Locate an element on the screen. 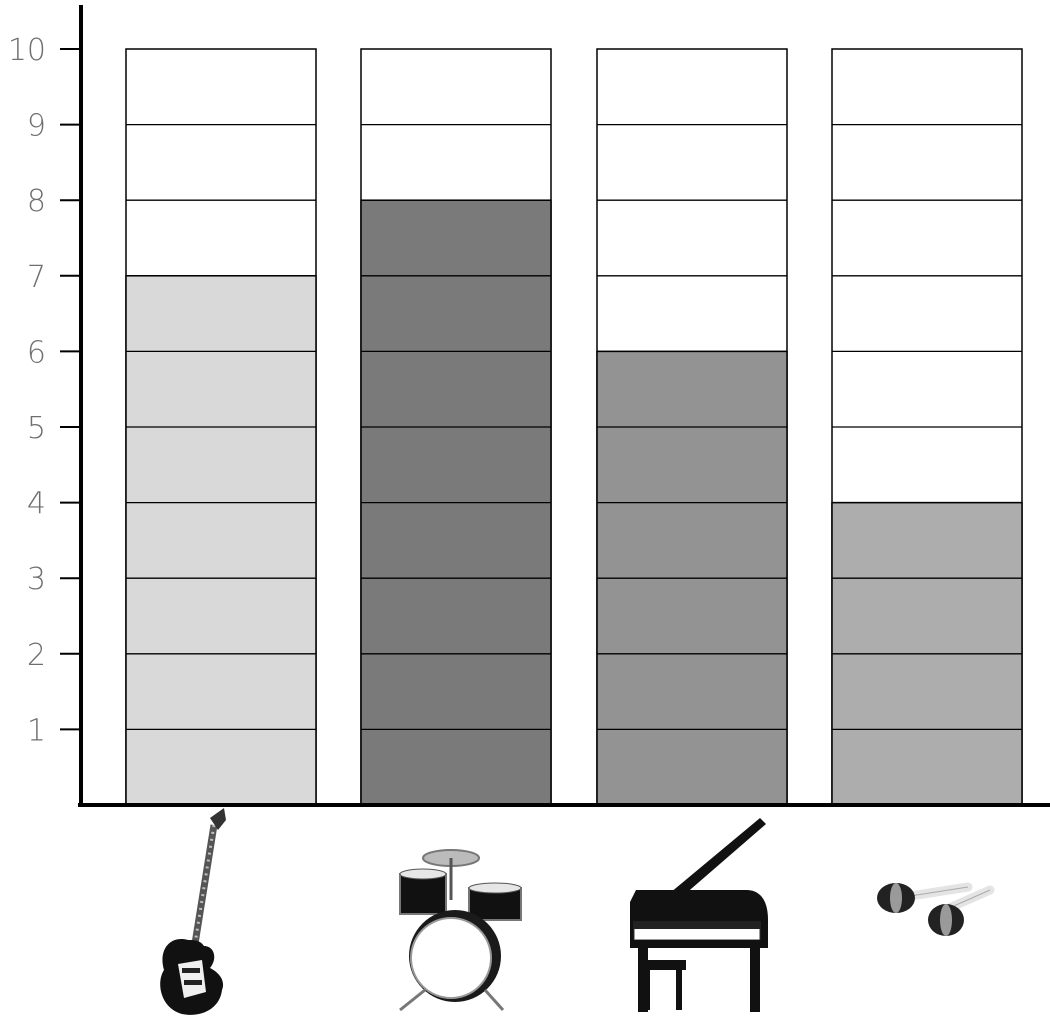 The image size is (1050, 1018). y-tick-label: 8 is located at coordinates (36, 201).